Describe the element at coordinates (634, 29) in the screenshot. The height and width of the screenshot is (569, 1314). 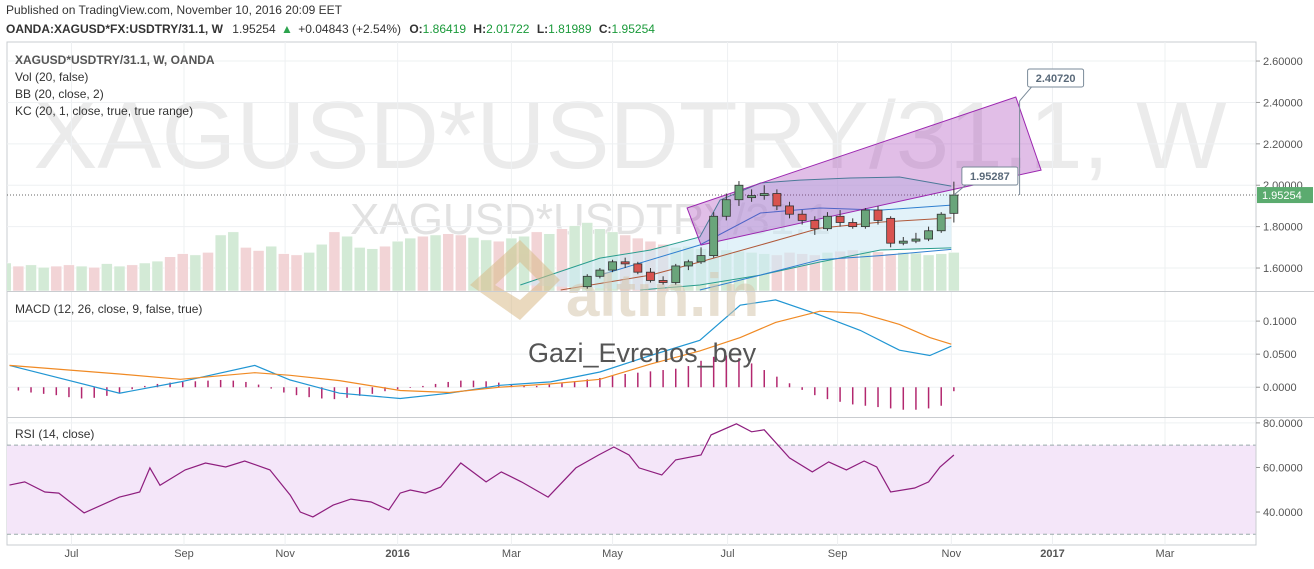
I see `close-value: 1.95254` at that location.